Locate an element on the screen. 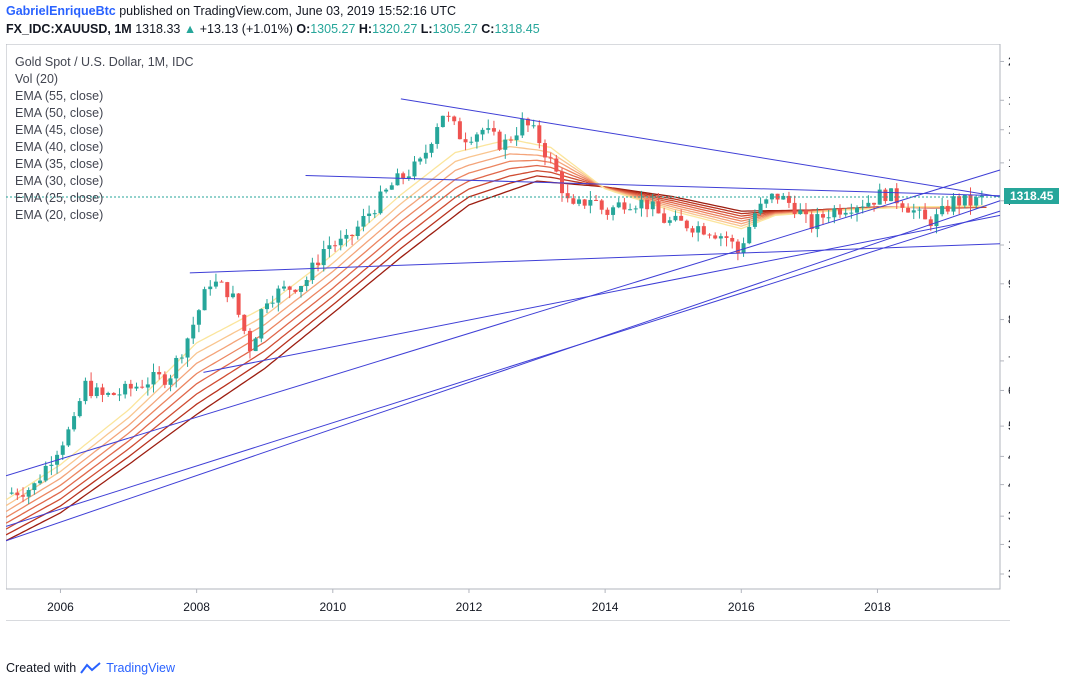  close-value: 1318.45 is located at coordinates (517, 29).